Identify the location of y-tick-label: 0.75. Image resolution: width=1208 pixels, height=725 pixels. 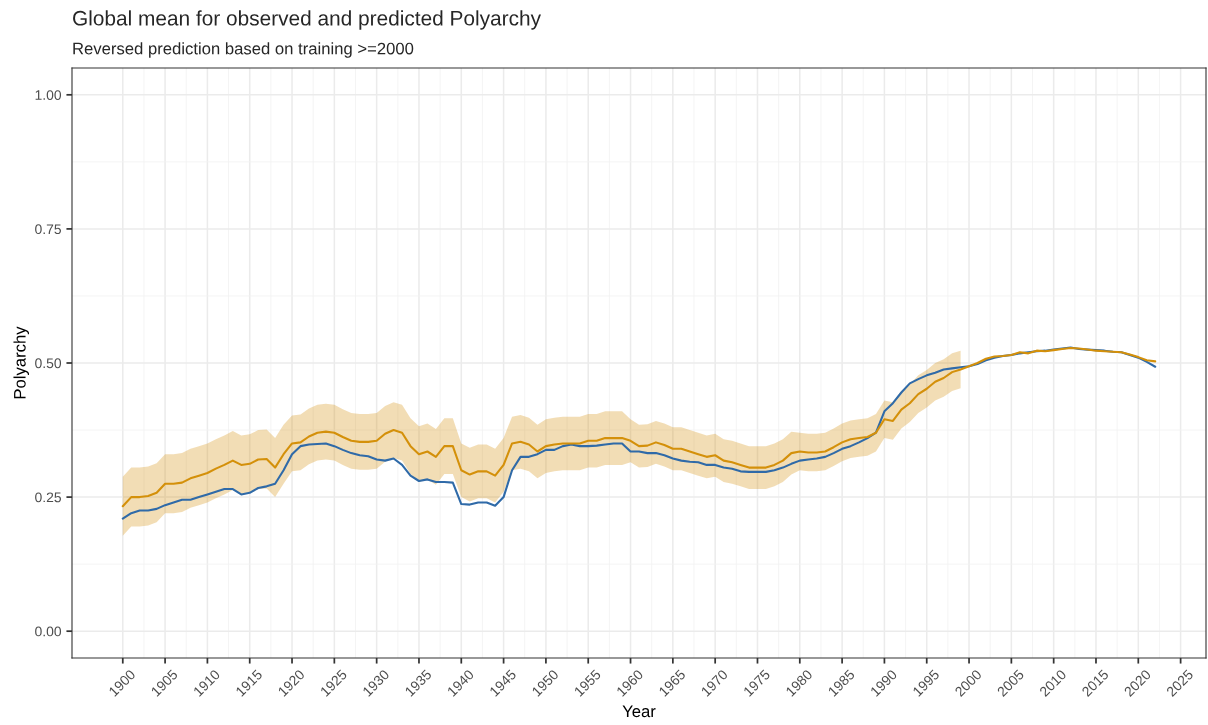
(48, 229).